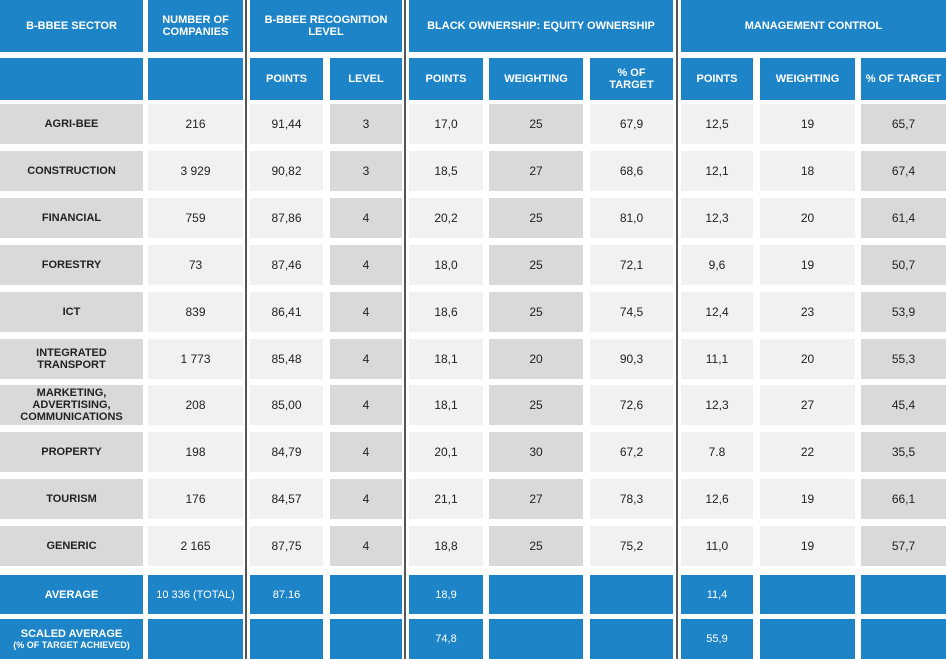  I want to click on table-cell: 18,1, so click(446, 359).